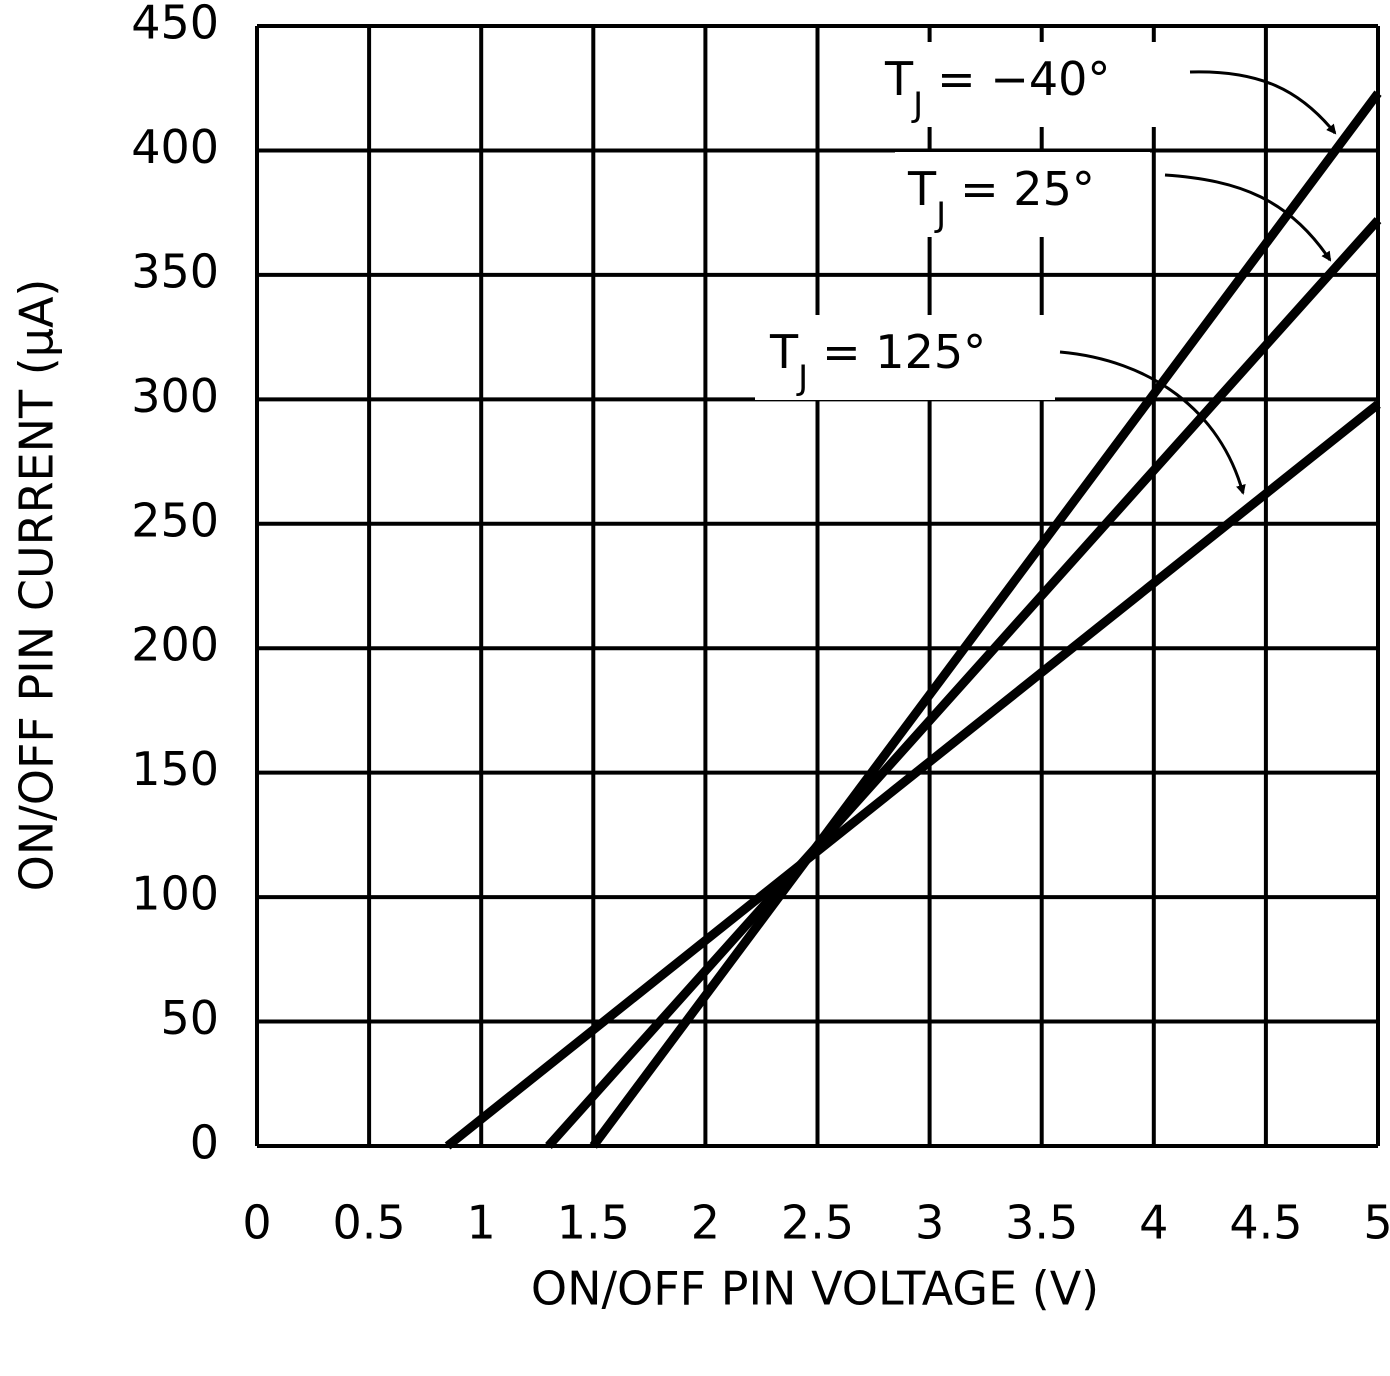 Image resolution: width=1390 pixels, height=1376 pixels. Describe the element at coordinates (1041, 1223) in the screenshot. I see `x-tick-label: 3.5` at that location.